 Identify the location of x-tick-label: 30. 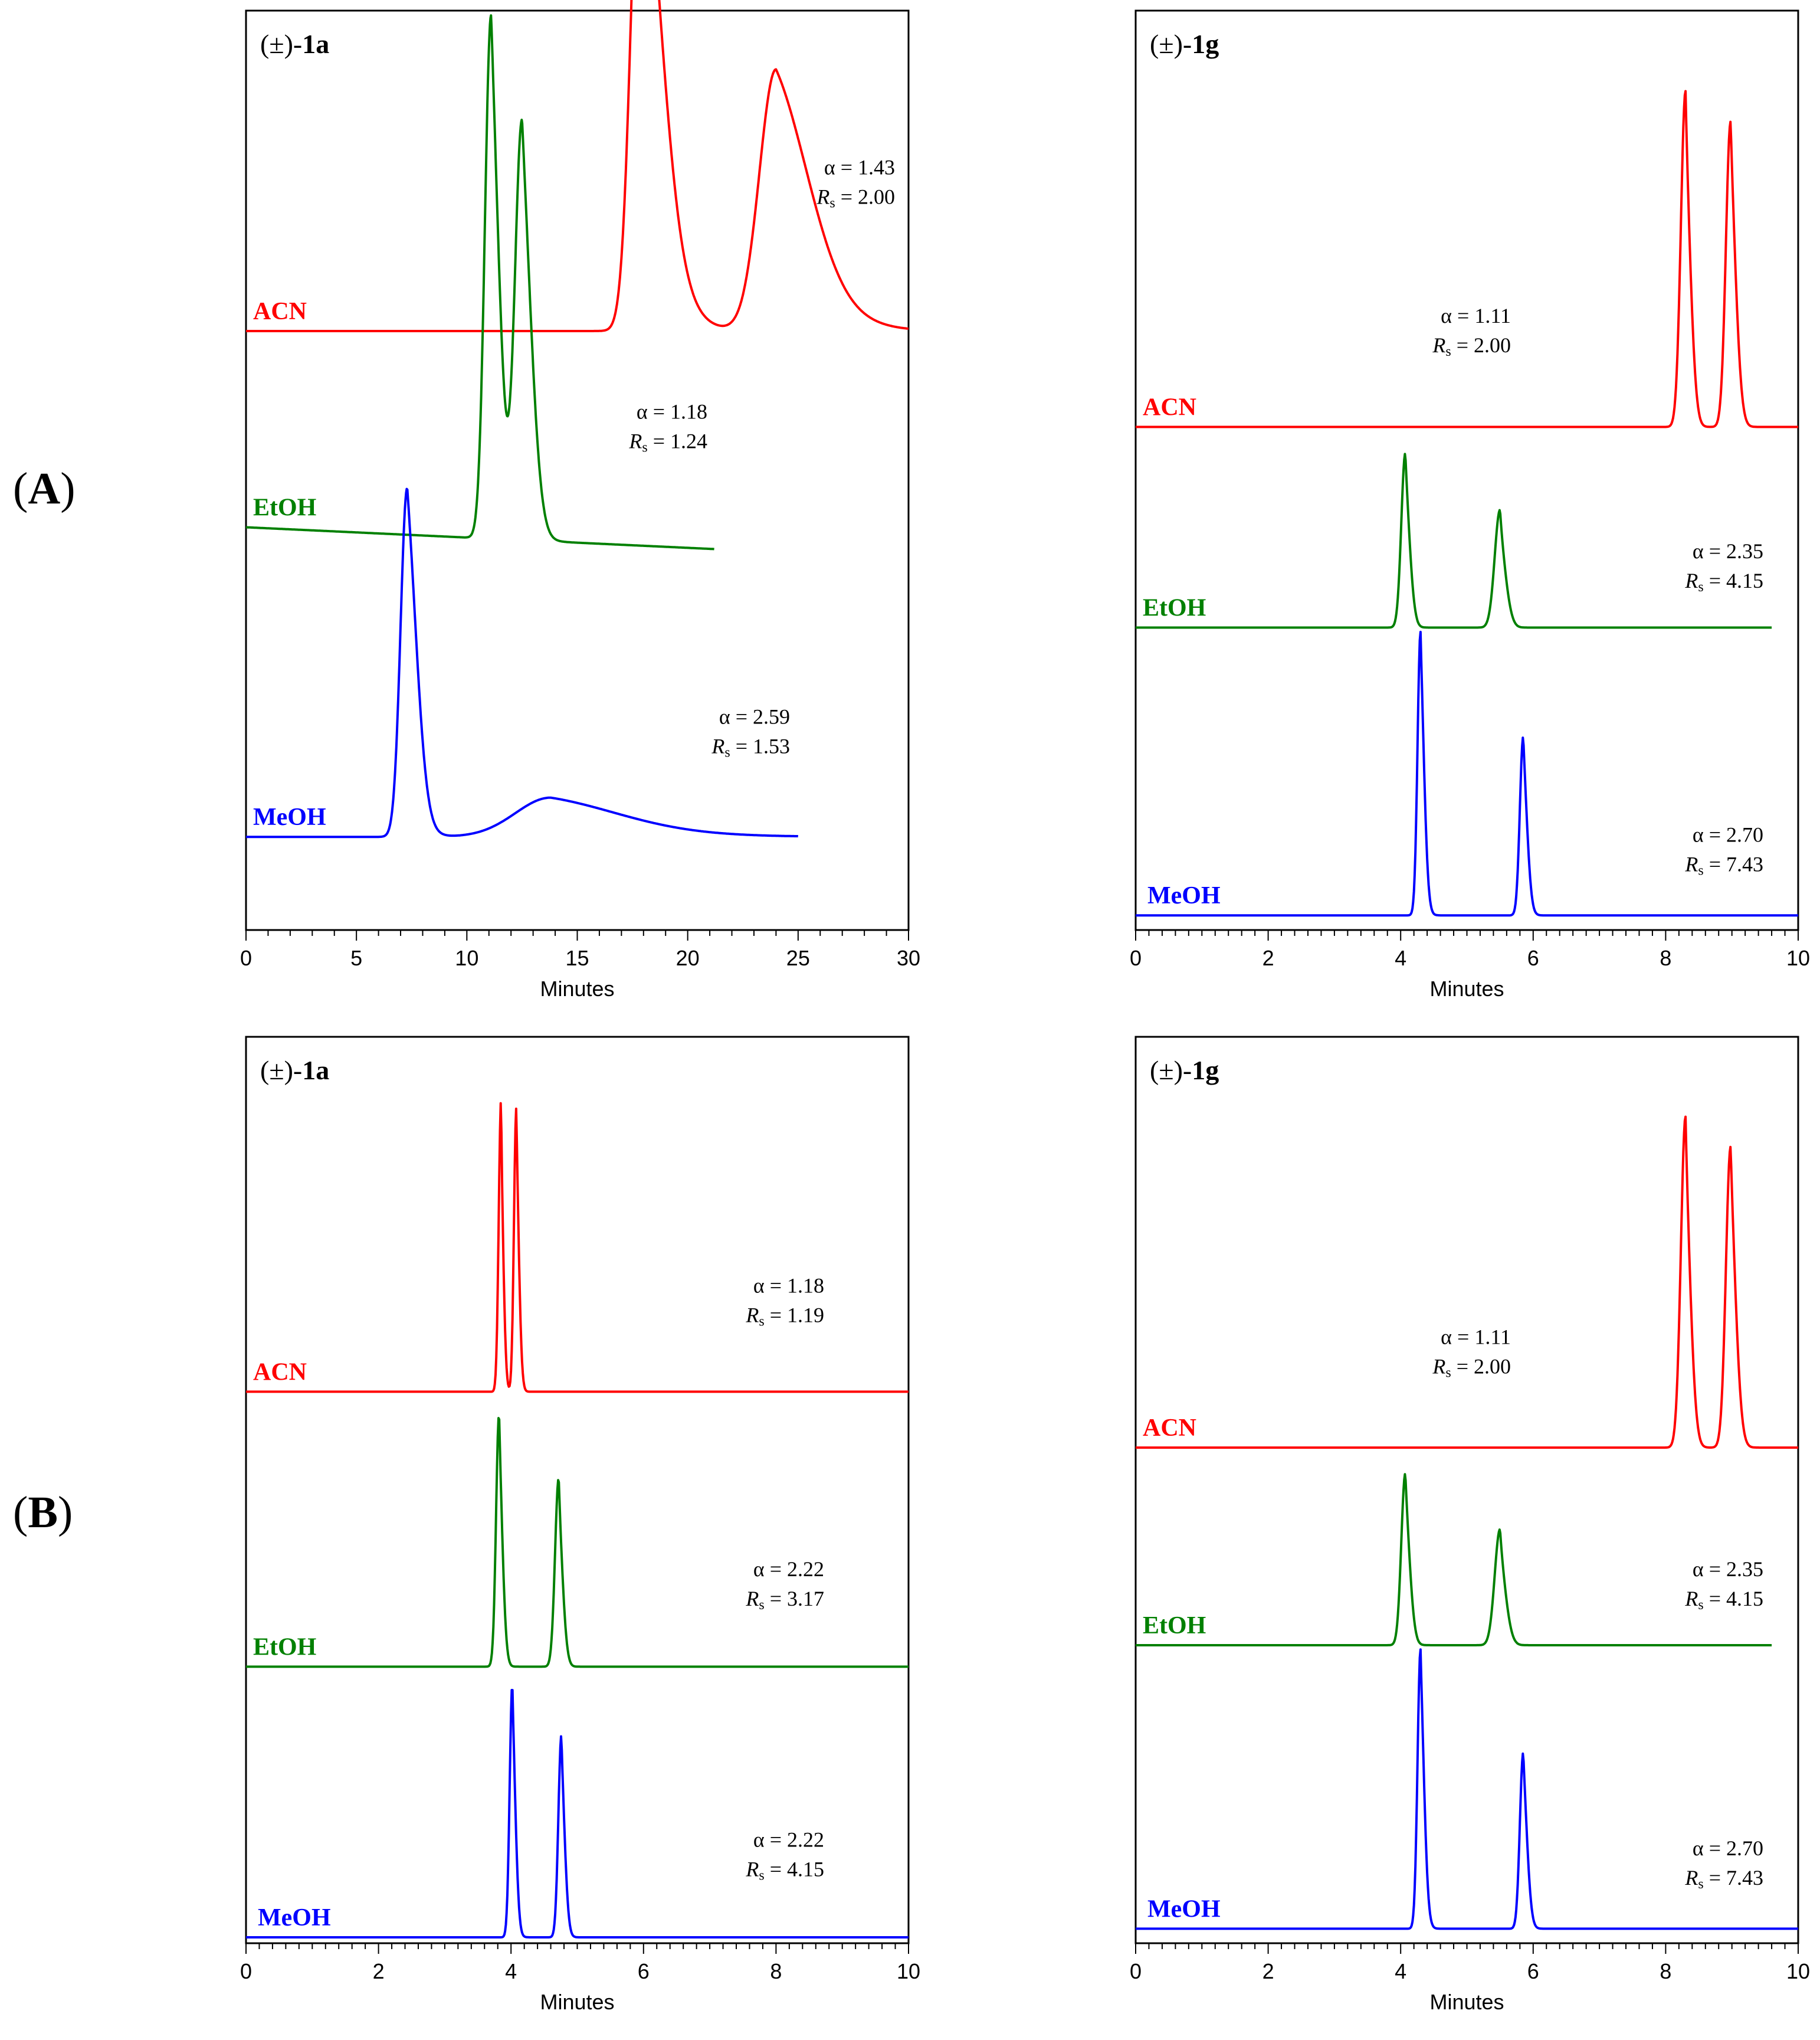
(908, 958).